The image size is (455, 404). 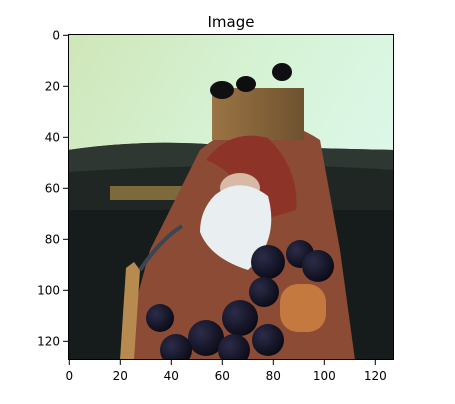 I want to click on y-tick-label: 100, so click(x=48, y=291).